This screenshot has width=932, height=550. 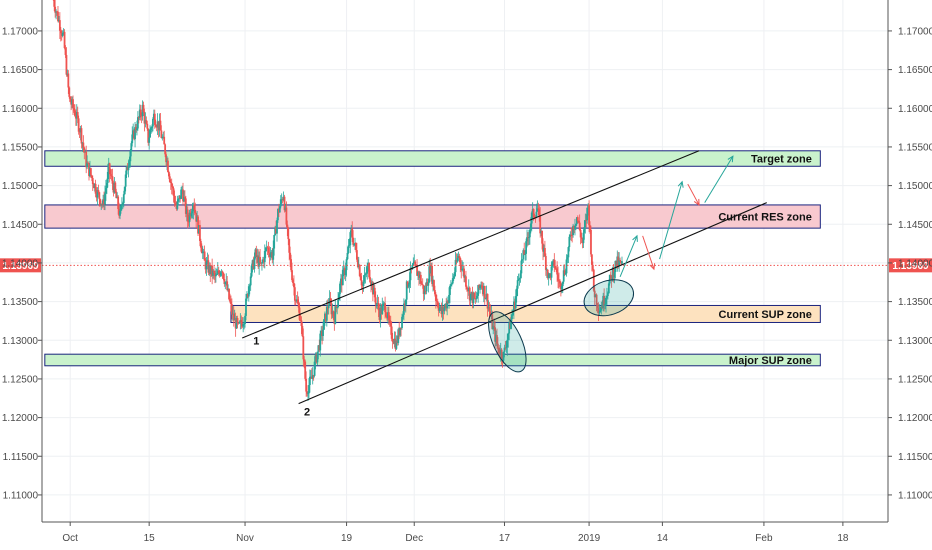 What do you see at coordinates (307, 412) in the screenshot?
I see `pivot-label: 2` at bounding box center [307, 412].